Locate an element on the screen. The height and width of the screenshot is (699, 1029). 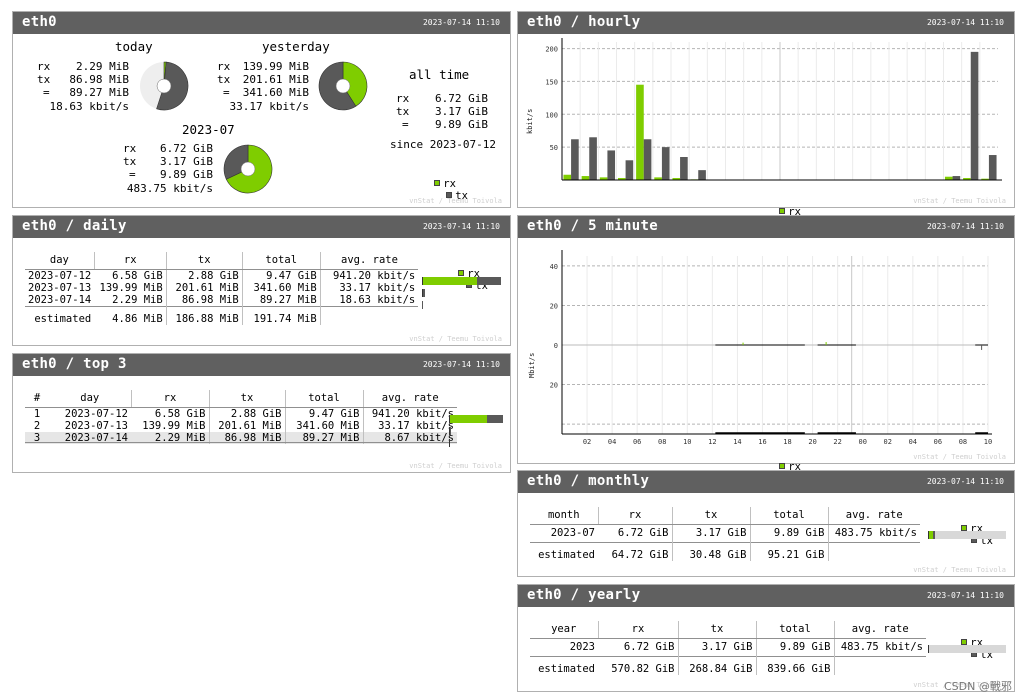
cell-rate: 18.63 kbit/s is located at coordinates (377, 299).